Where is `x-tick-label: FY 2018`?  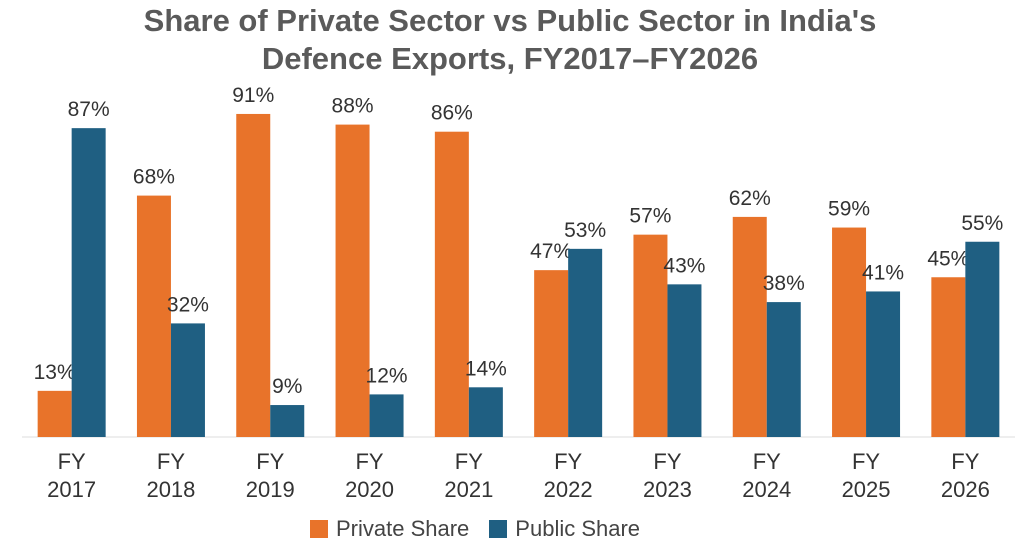
x-tick-label: FY 2018 is located at coordinates (171, 475).